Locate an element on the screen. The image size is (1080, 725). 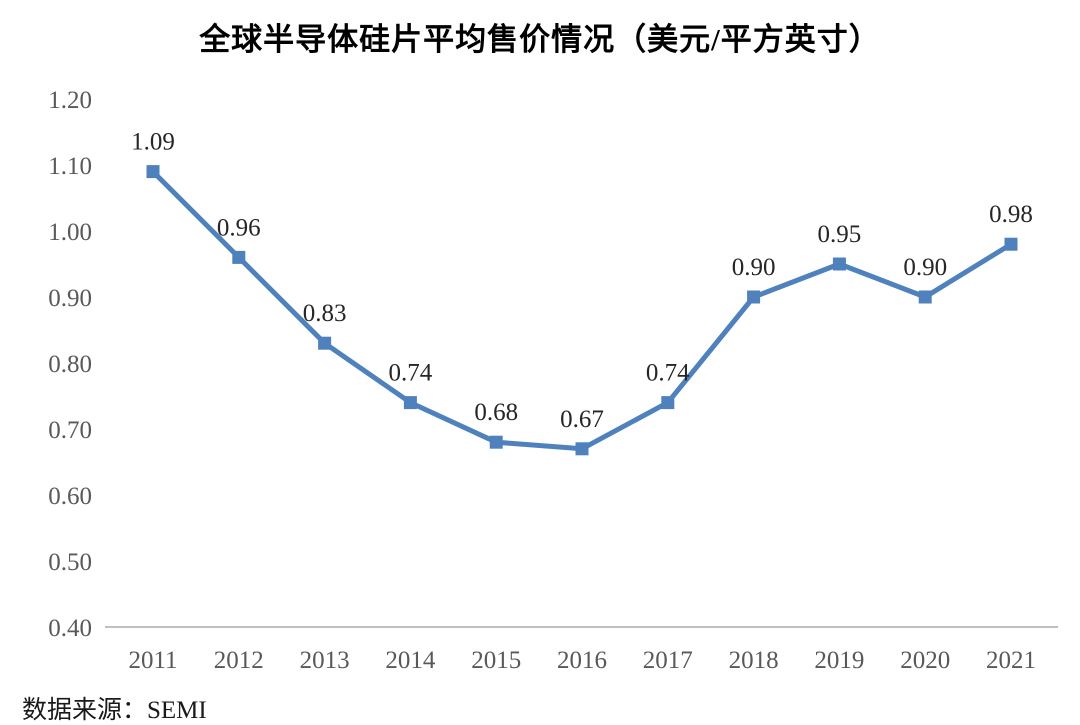
x-tick-label: 2011 is located at coordinates (152, 660).